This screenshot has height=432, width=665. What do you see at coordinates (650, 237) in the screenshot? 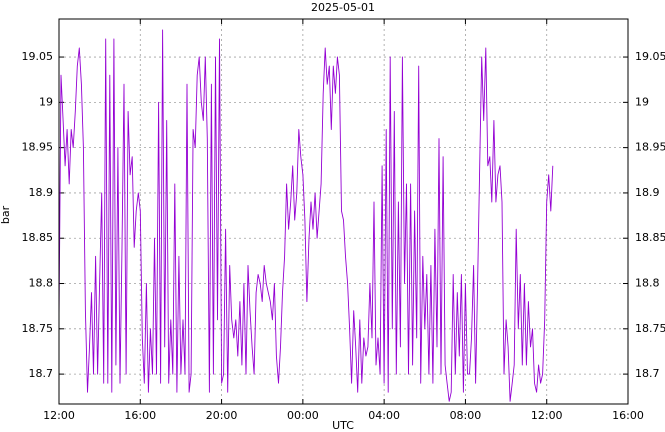
I see `y-tick-label-right: 18.85` at bounding box center [650, 237].